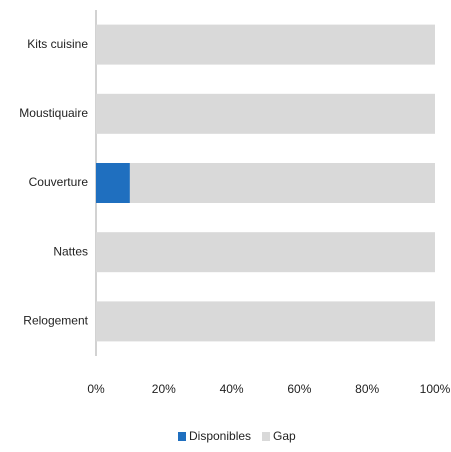 Image resolution: width=451 pixels, height=452 pixels. Describe the element at coordinates (164, 389) in the screenshot. I see `x-tick-label-20: 20%` at that location.